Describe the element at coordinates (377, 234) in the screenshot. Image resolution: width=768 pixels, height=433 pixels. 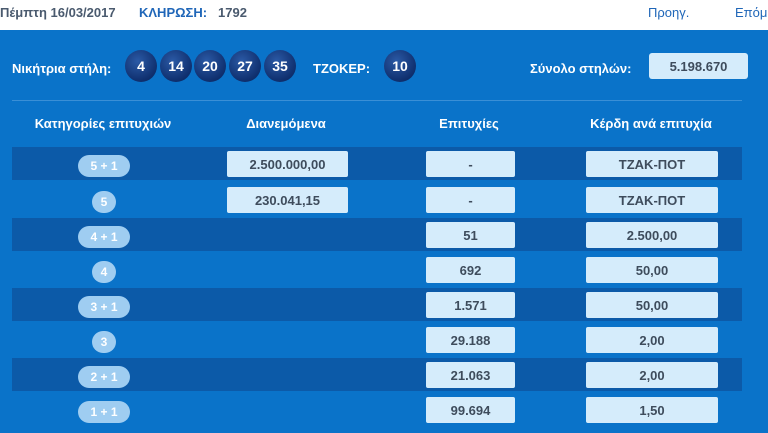
I see `table-row: 4 + 1 51 2.500,00` at that location.